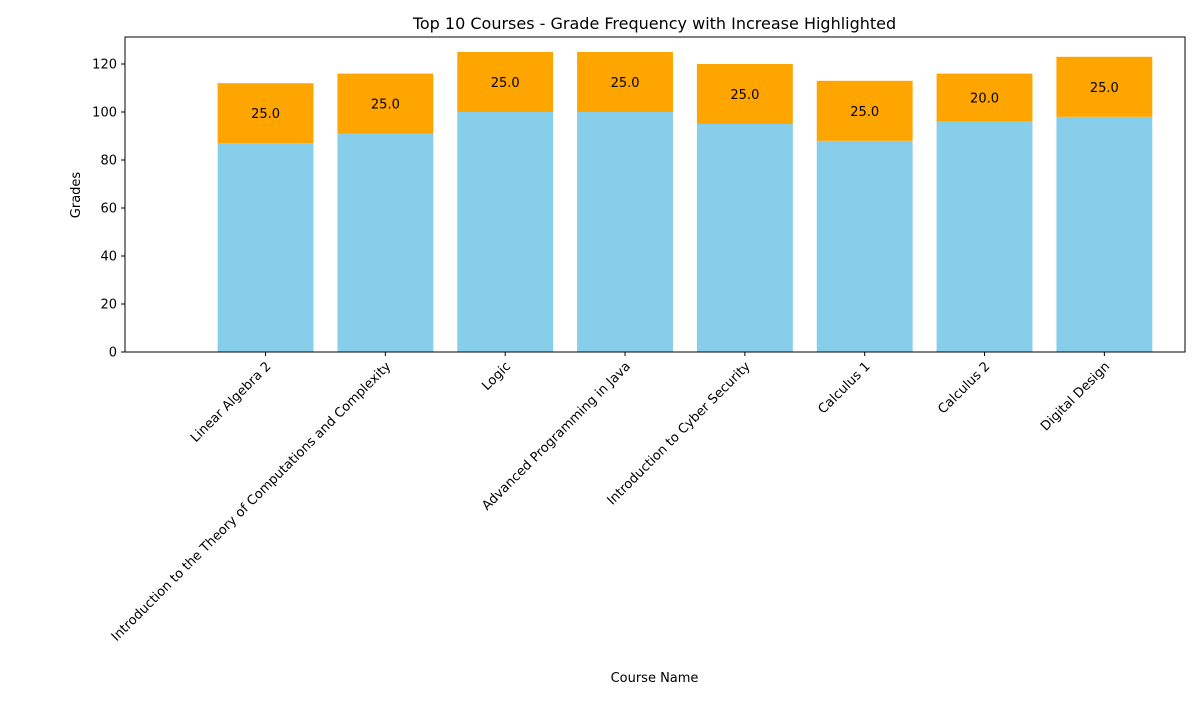 This screenshot has height=704, width=1200. Describe the element at coordinates (76, 195) in the screenshot. I see `y-axis-label: Grades` at that location.